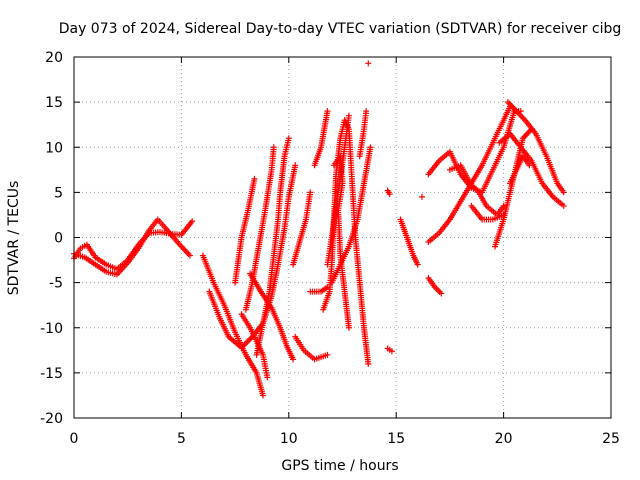 This screenshot has width=640, height=480. Describe the element at coordinates (58, 193) in the screenshot. I see `y-tick-label: 5` at that location.